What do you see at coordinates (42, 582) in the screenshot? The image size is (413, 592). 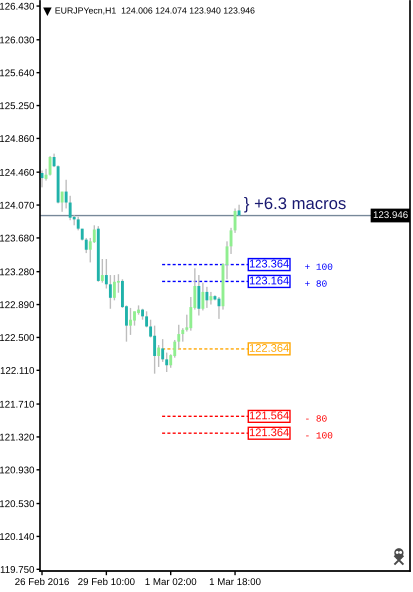 I see `x-tick-label: 26 Feb 2016` at bounding box center [42, 582].